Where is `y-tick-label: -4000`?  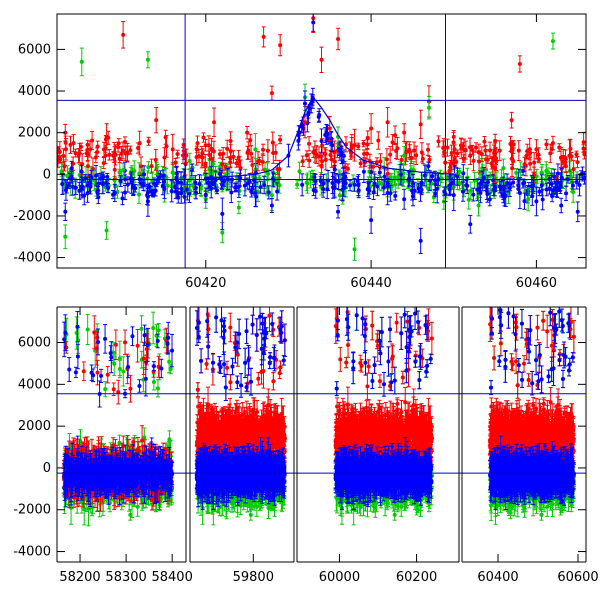
y-tick-label: -4000 is located at coordinates (32, 258).